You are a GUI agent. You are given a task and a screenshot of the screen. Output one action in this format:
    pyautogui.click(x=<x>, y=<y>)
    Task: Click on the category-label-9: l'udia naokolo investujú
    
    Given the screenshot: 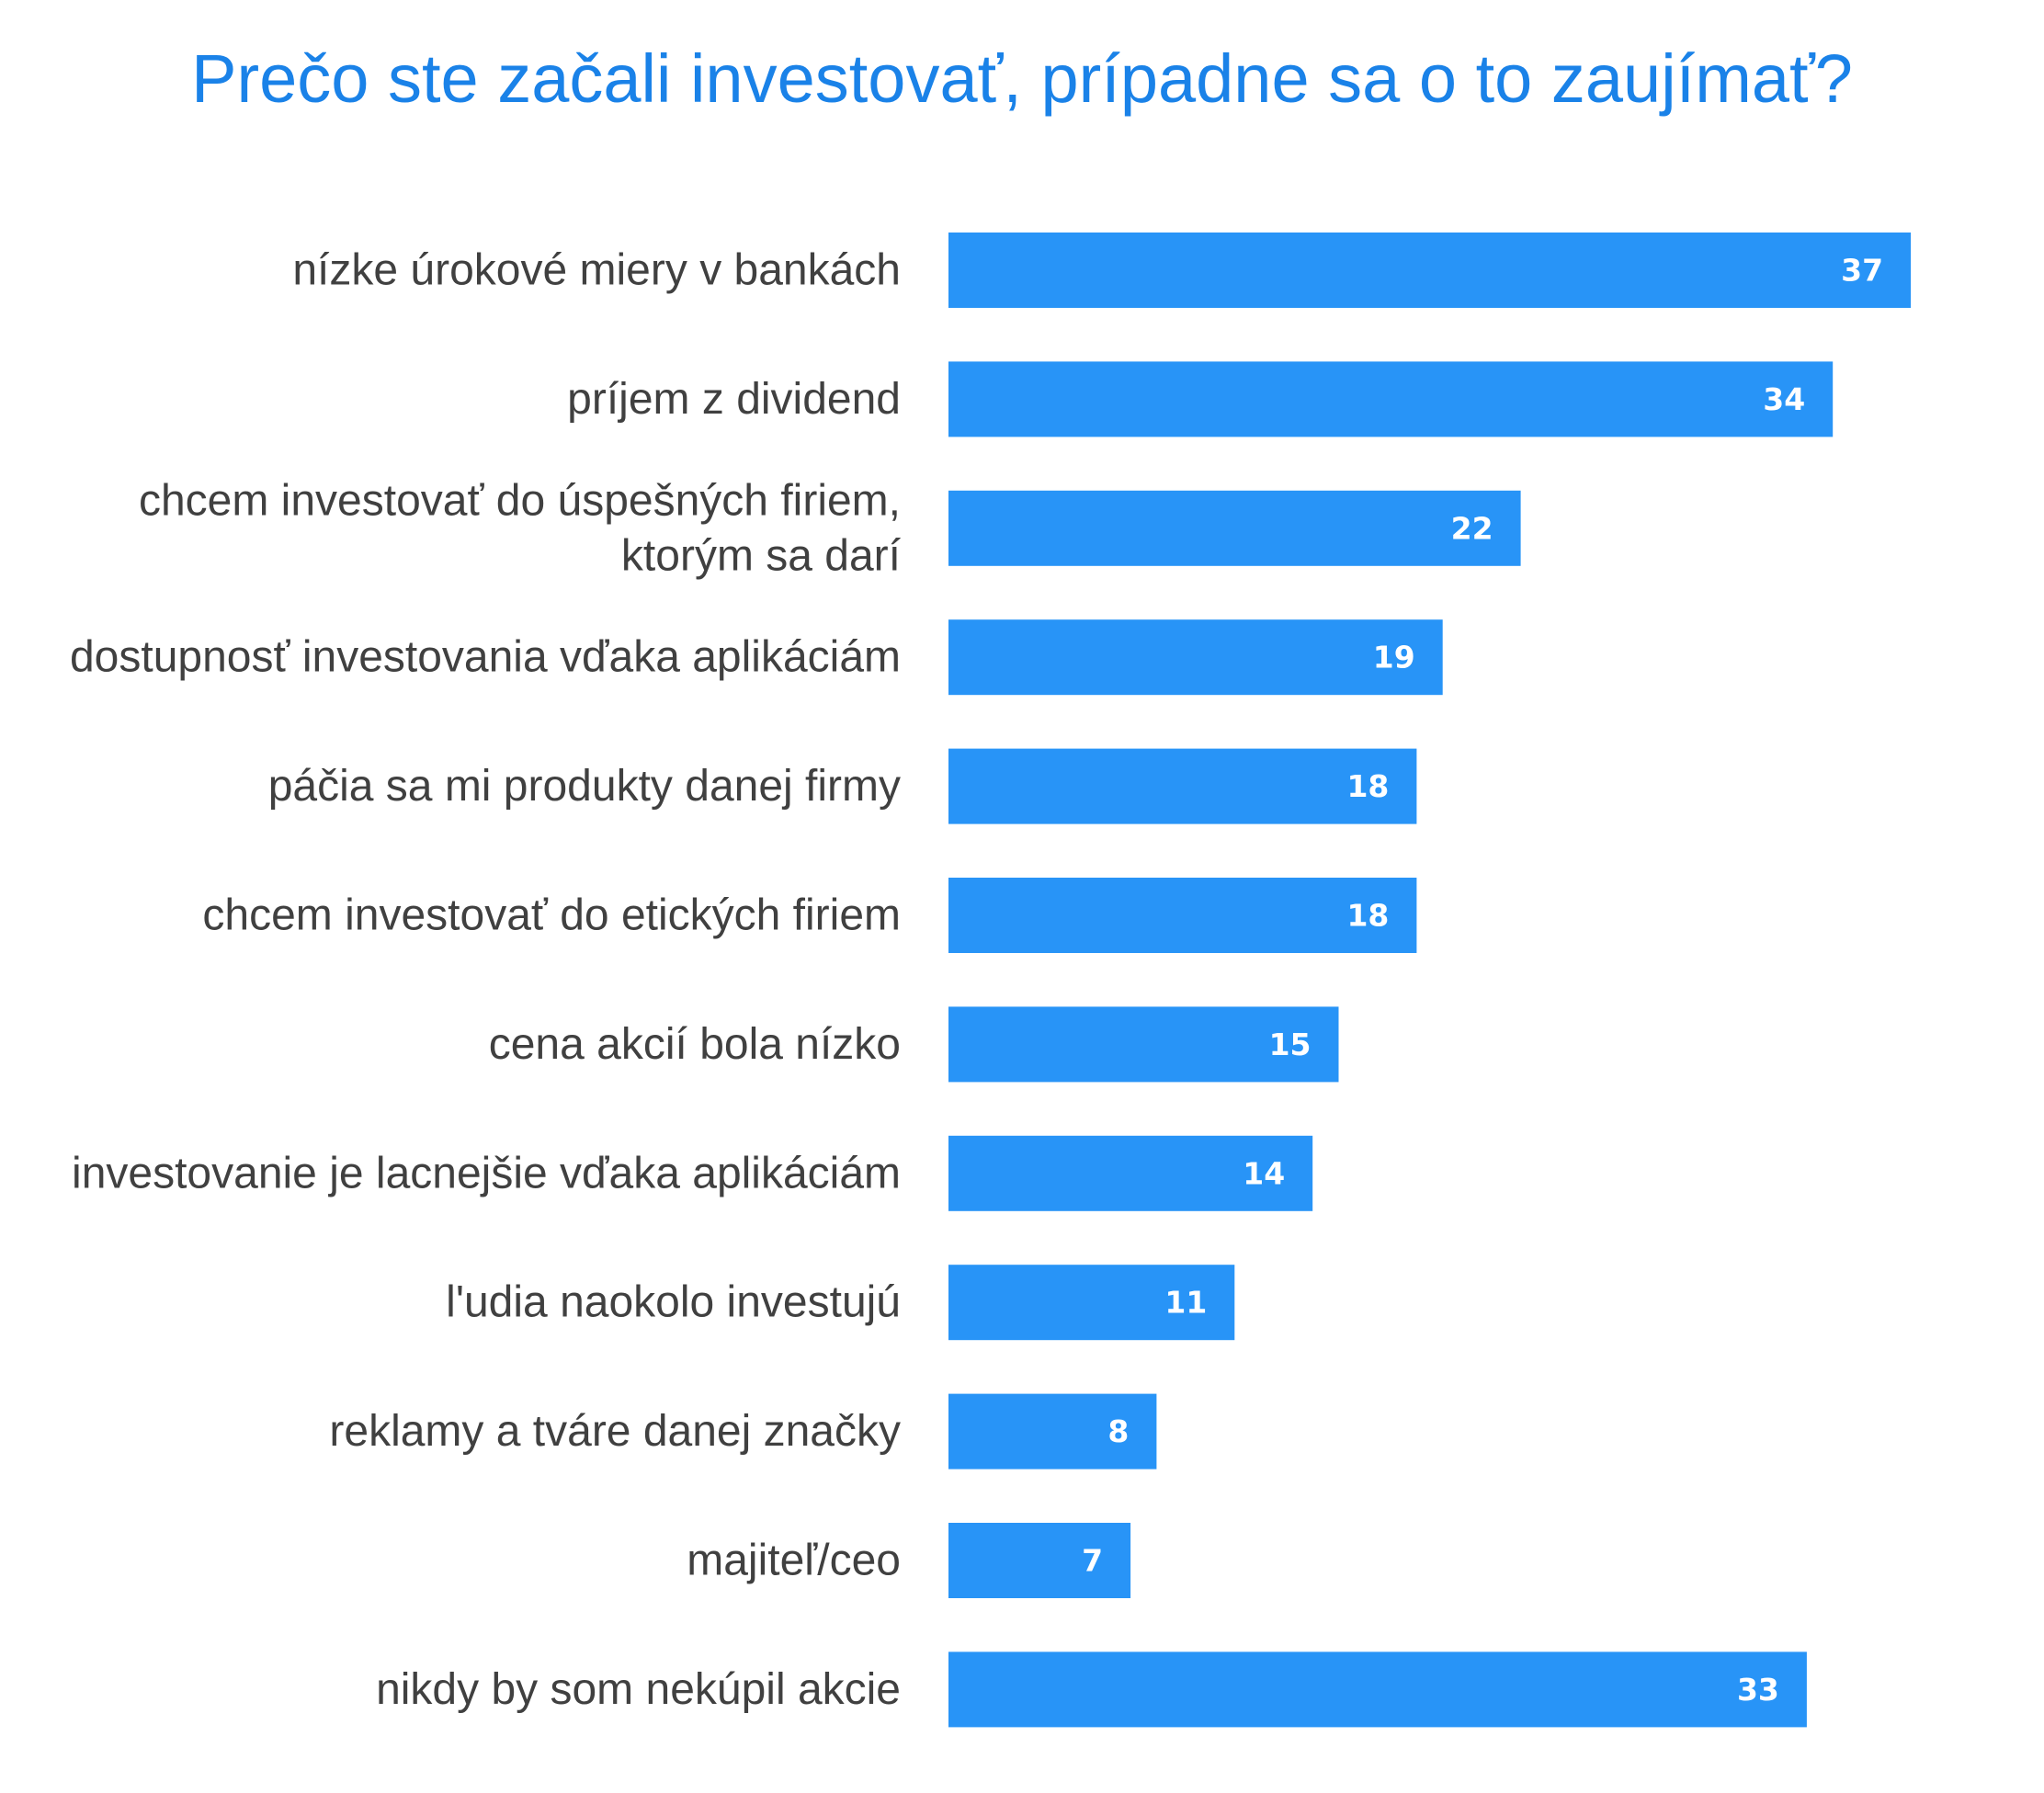 What is the action you would take?
    pyautogui.click(x=673, y=1302)
    